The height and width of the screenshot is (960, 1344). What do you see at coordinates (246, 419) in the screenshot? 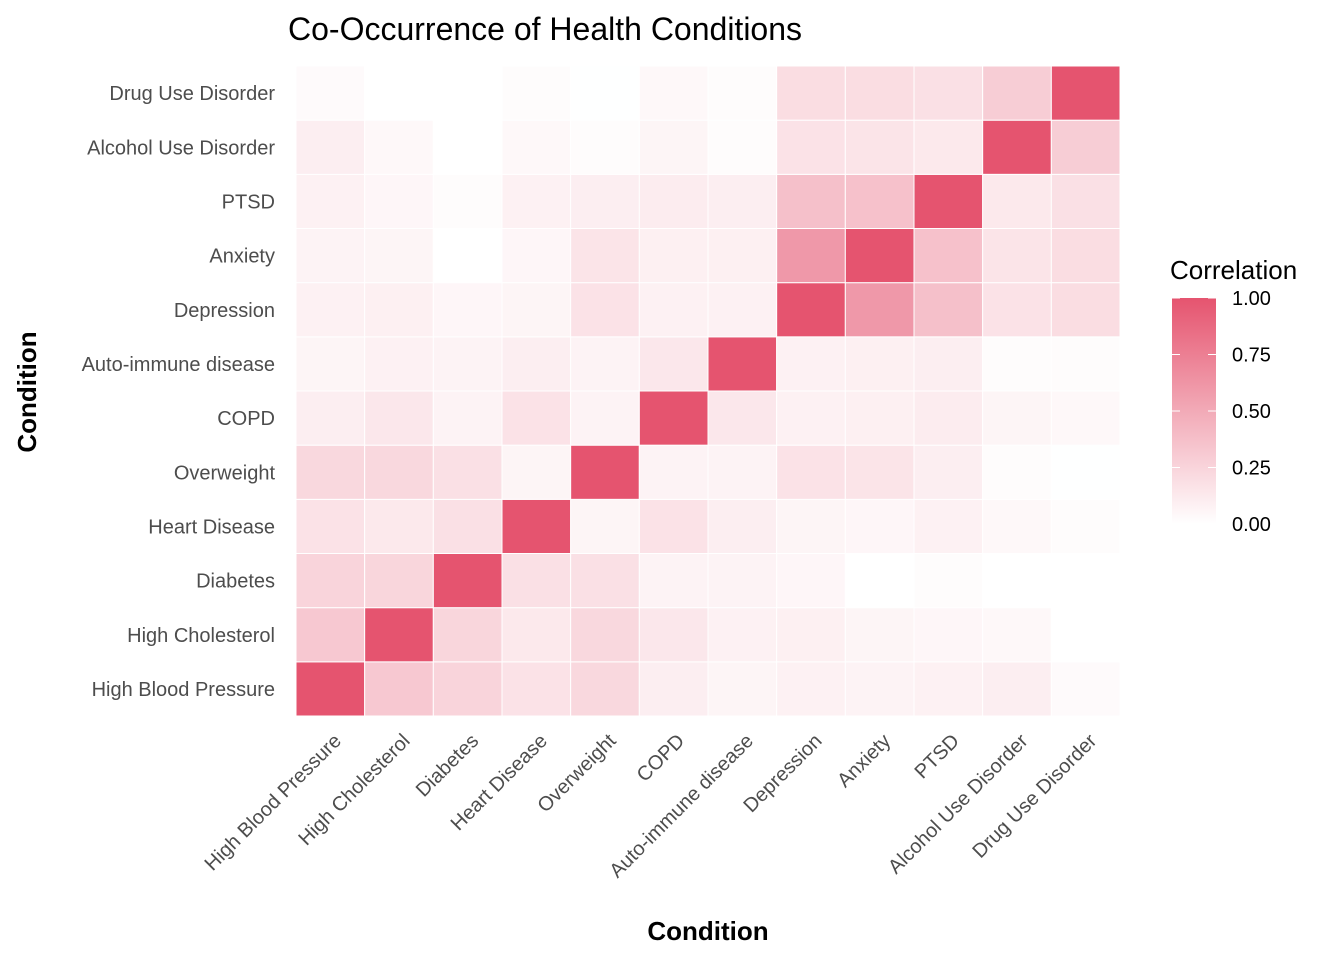
I see `y-tick-label: COPD` at bounding box center [246, 419].